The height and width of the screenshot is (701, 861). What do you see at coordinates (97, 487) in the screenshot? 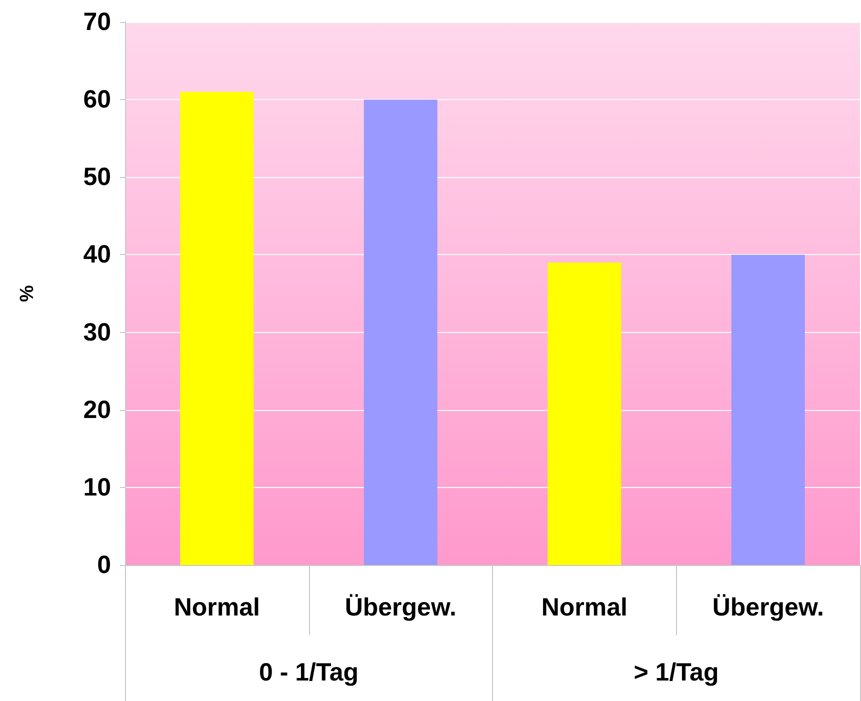
I see `y-tick-label: 10` at bounding box center [97, 487].